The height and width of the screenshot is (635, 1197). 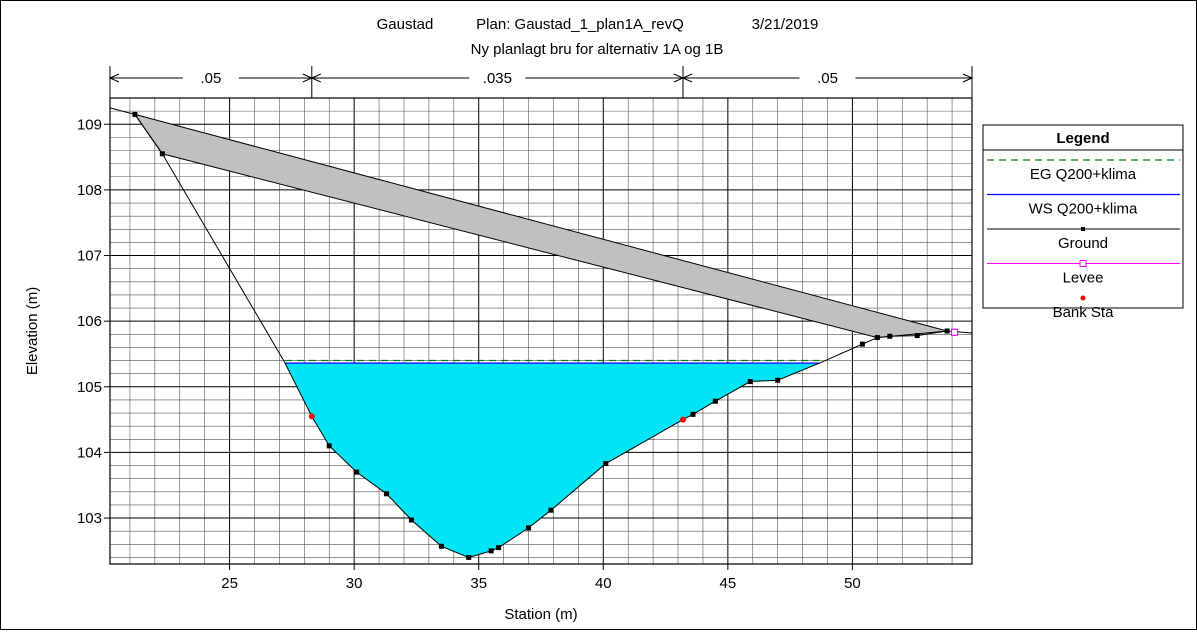 What do you see at coordinates (354, 583) in the screenshot?
I see `x-tick-label: 30` at bounding box center [354, 583].